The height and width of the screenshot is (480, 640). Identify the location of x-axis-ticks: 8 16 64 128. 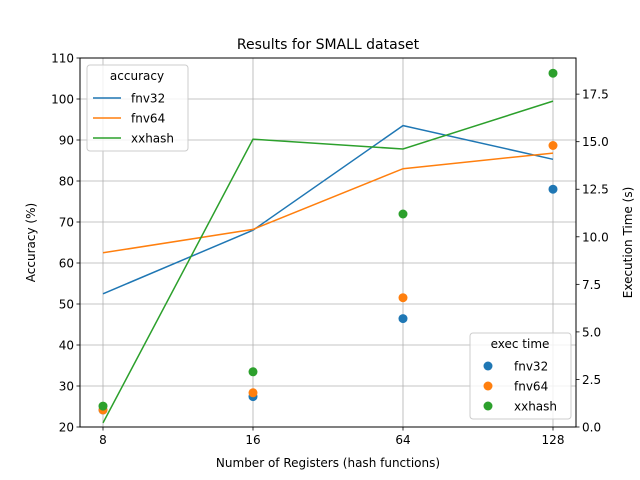
(331, 437).